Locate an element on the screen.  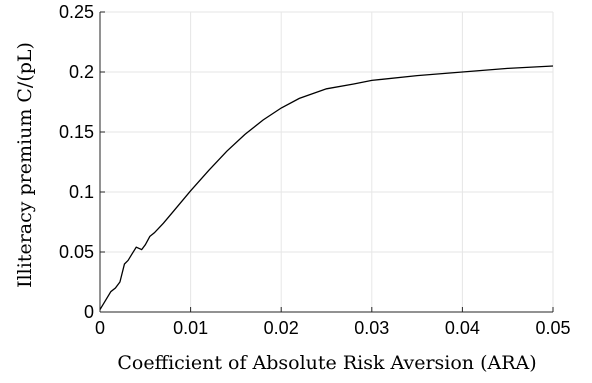
x-tick-label: 0.03 is located at coordinates (371, 328).